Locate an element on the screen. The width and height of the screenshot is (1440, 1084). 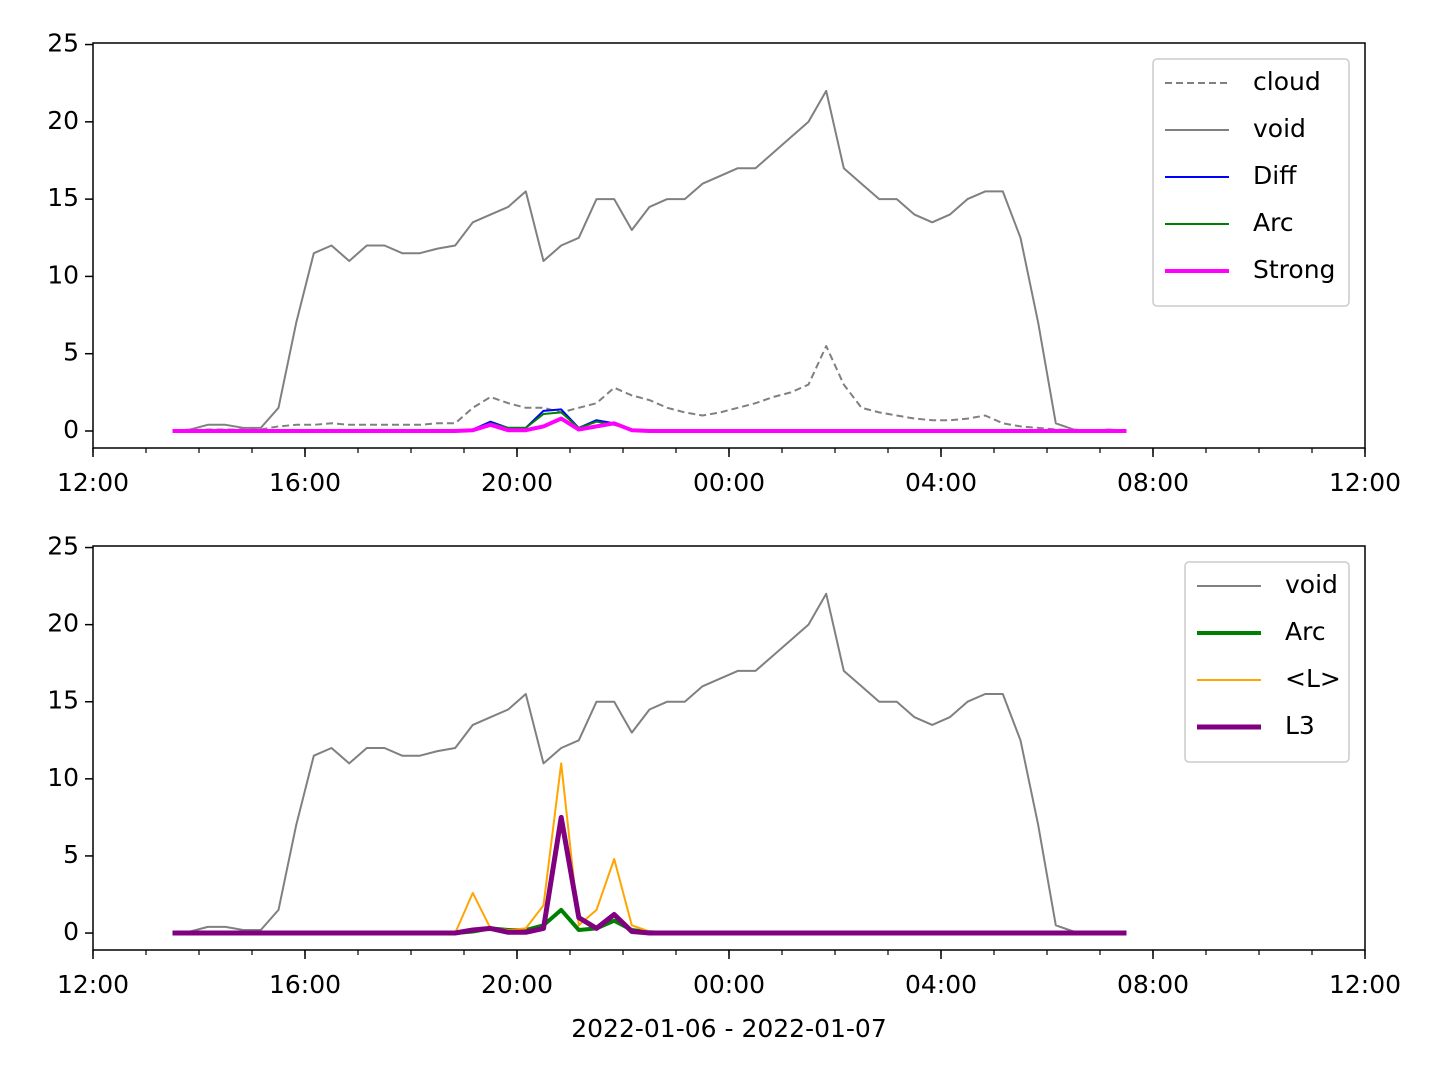
x-axis-label: 2022-01-06 - 2022-01-07 is located at coordinates (729, 1028).